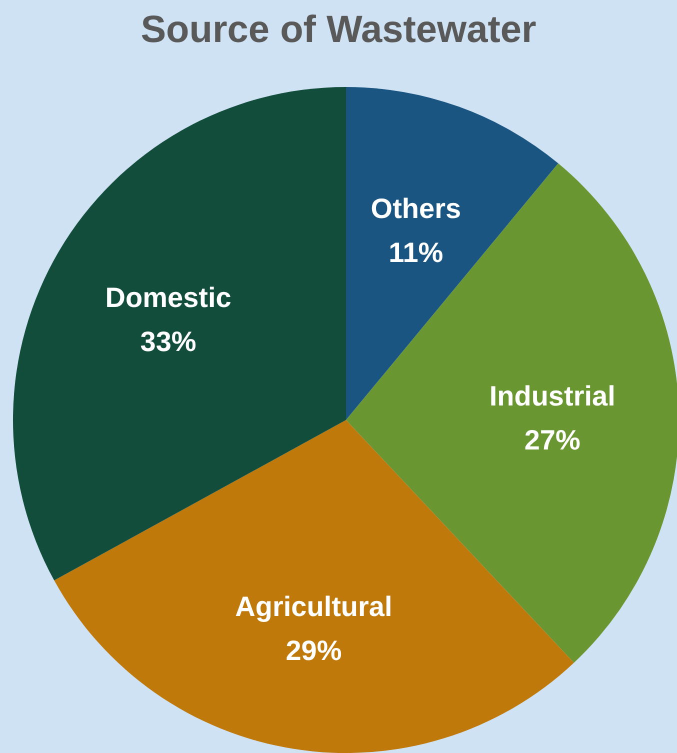 Image resolution: width=677 pixels, height=753 pixels. What do you see at coordinates (168, 297) in the screenshot?
I see `slice-label: Domestic` at bounding box center [168, 297].